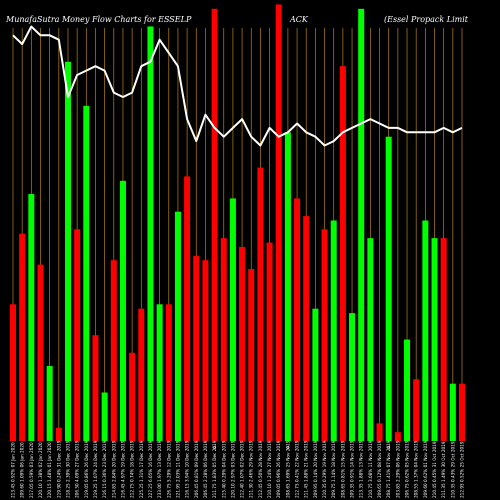 This screenshot has height=500, width=500. Describe the element at coordinates (299, 19) in the screenshot. I see `chart-title-mid: ACK` at that location.